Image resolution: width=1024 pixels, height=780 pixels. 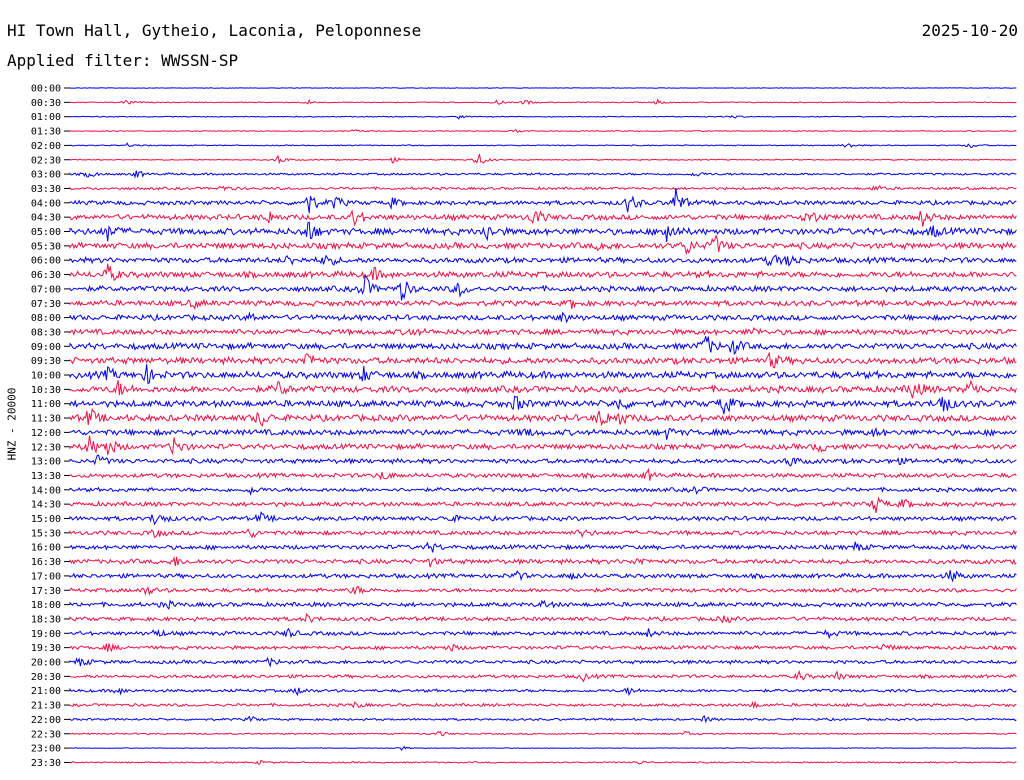 What do you see at coordinates (46, 591) in the screenshot?
I see `tick-label-1730: 17:30` at bounding box center [46, 591].